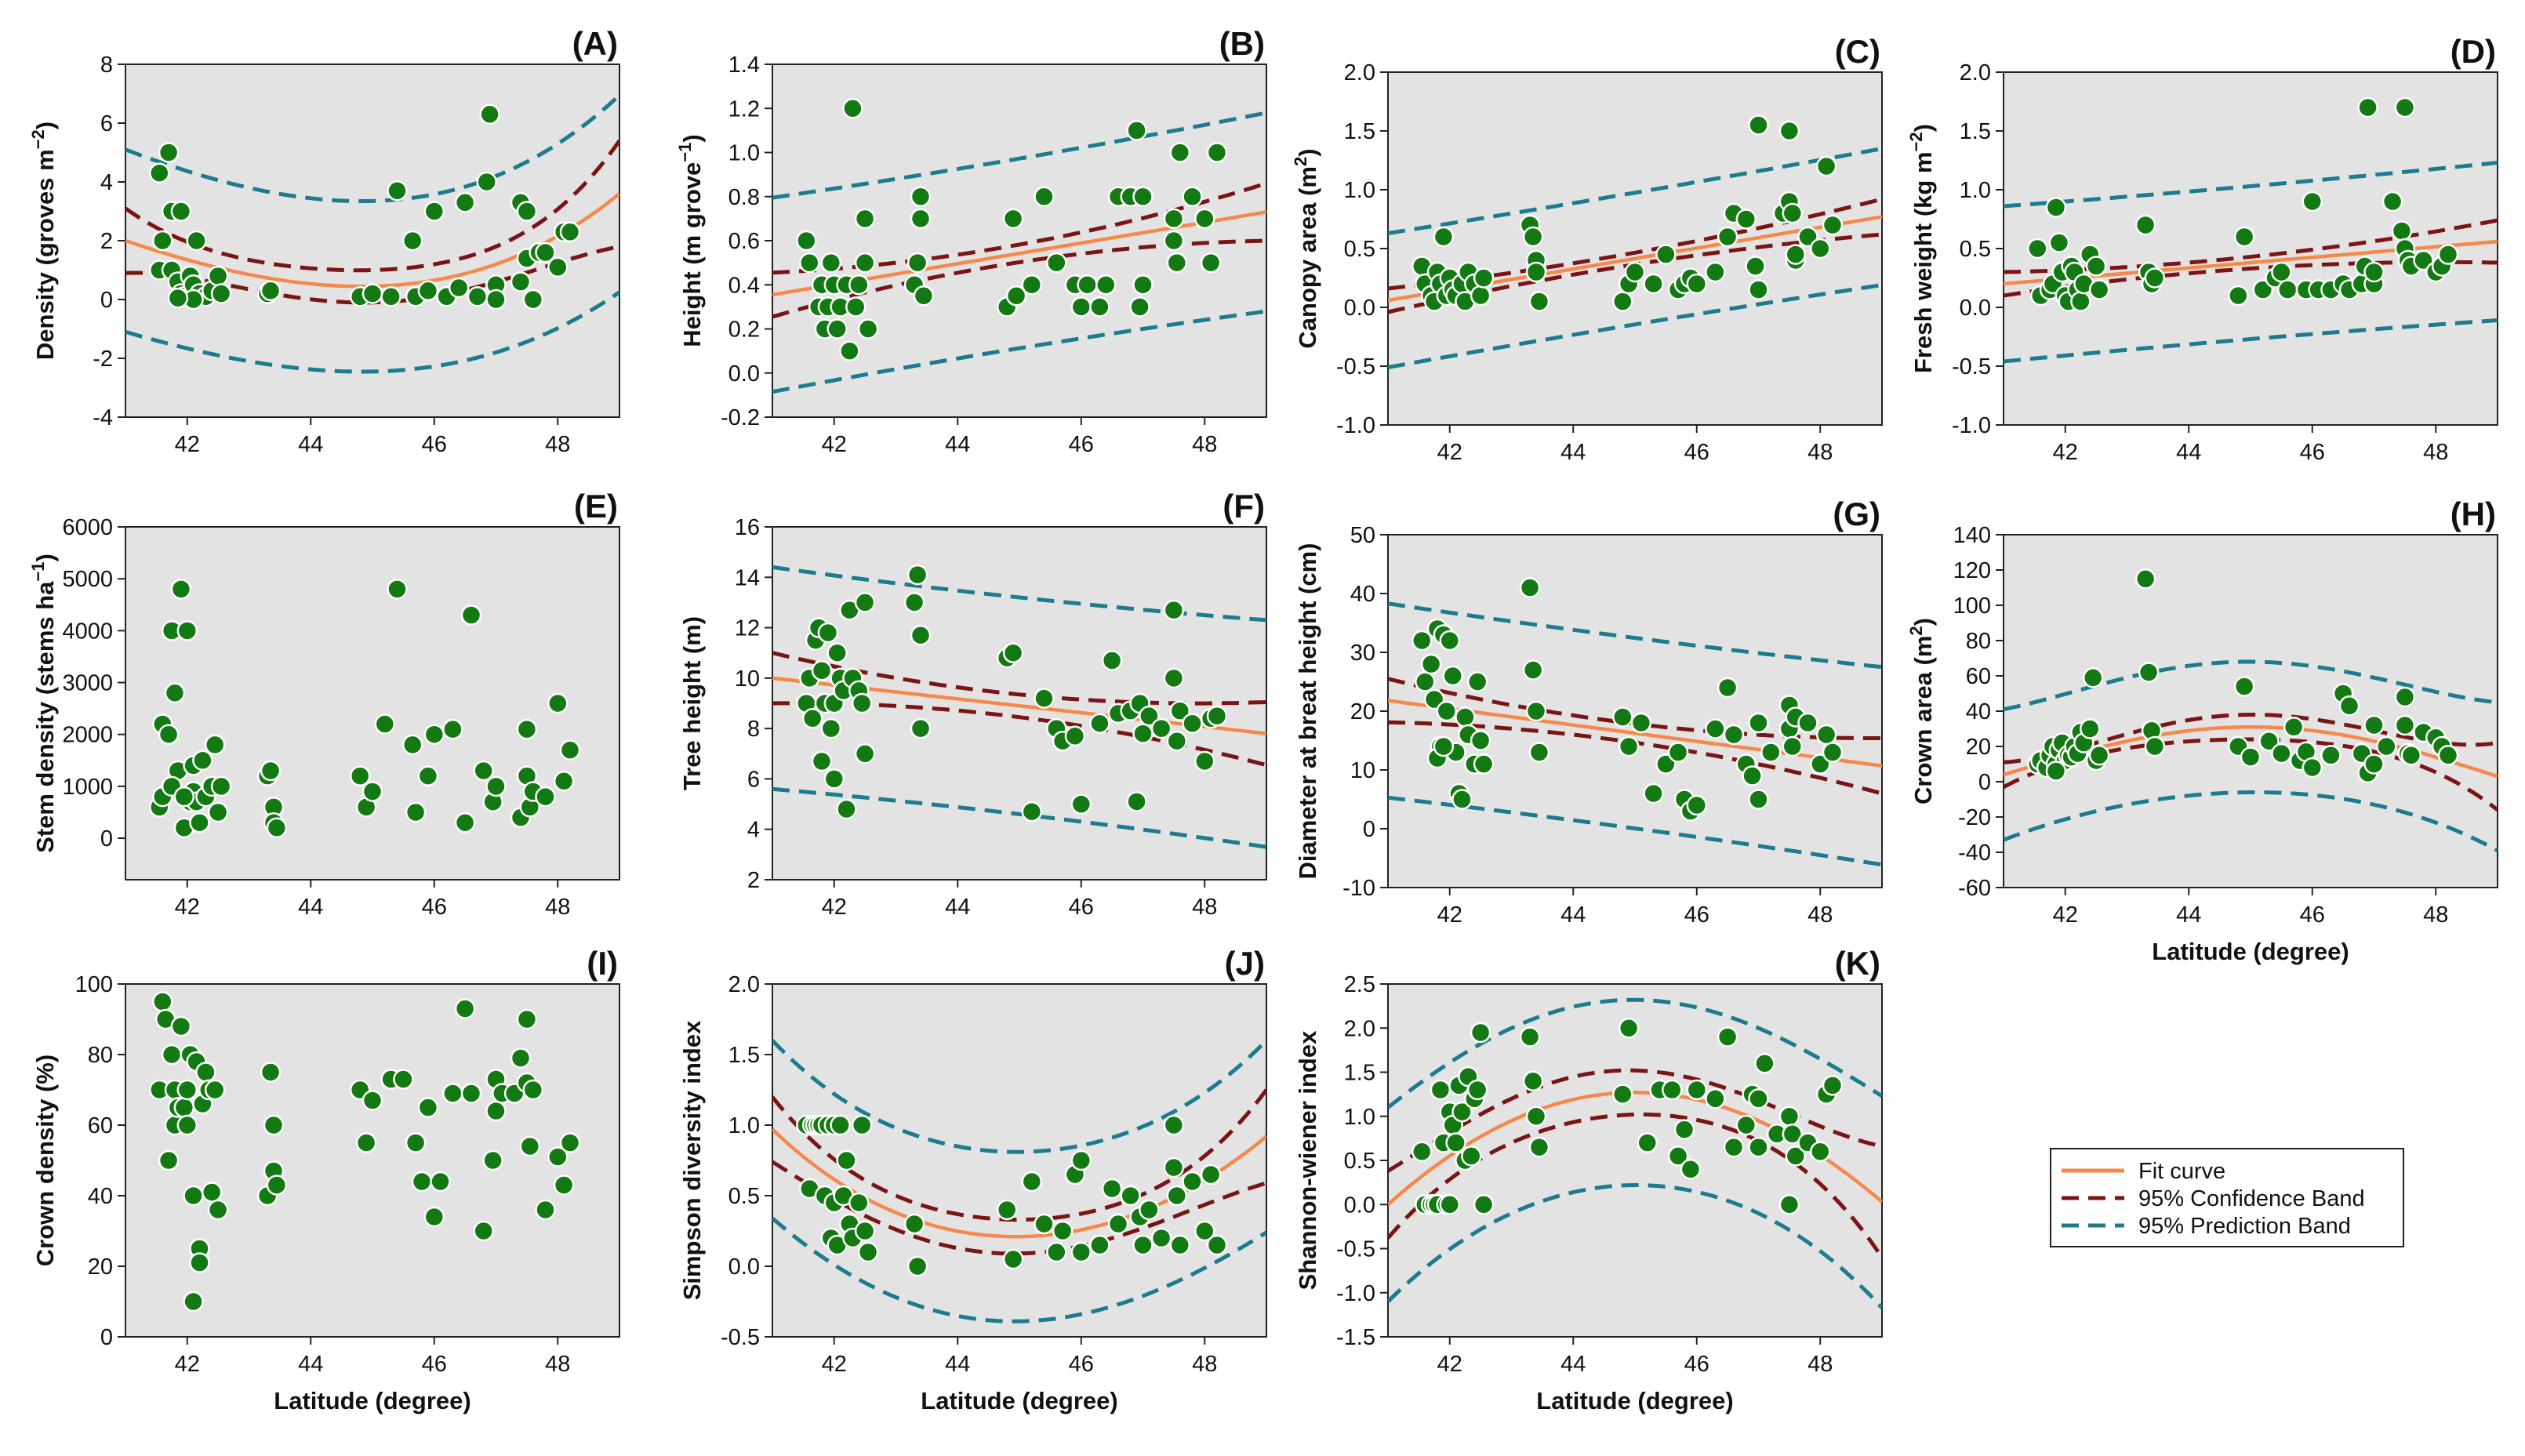 This screenshot has width=2525, height=1456. Describe the element at coordinates (744, 241) in the screenshot. I see `y-tick-label: 0.6` at that location.